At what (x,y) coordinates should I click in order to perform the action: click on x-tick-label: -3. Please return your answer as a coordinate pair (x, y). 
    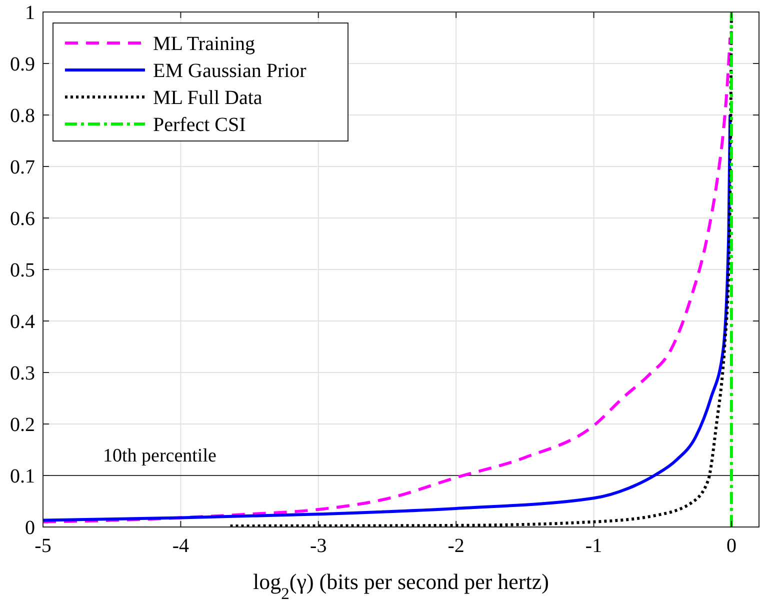
    Looking at the image, I should click on (318, 546).